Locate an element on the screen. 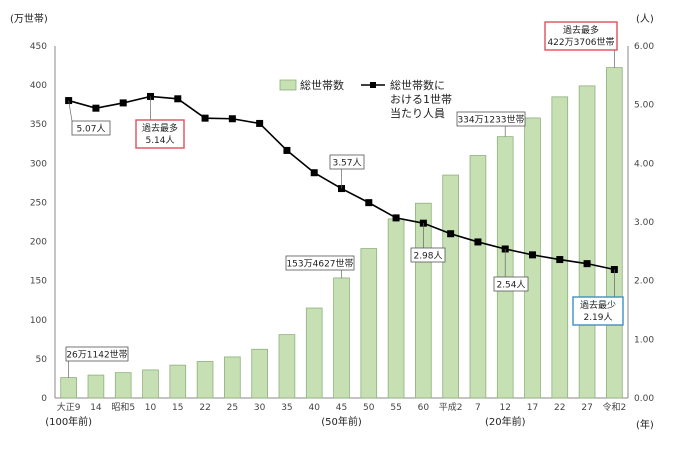 The image size is (700, 457). left-tick-label: 350 is located at coordinates (38, 125).